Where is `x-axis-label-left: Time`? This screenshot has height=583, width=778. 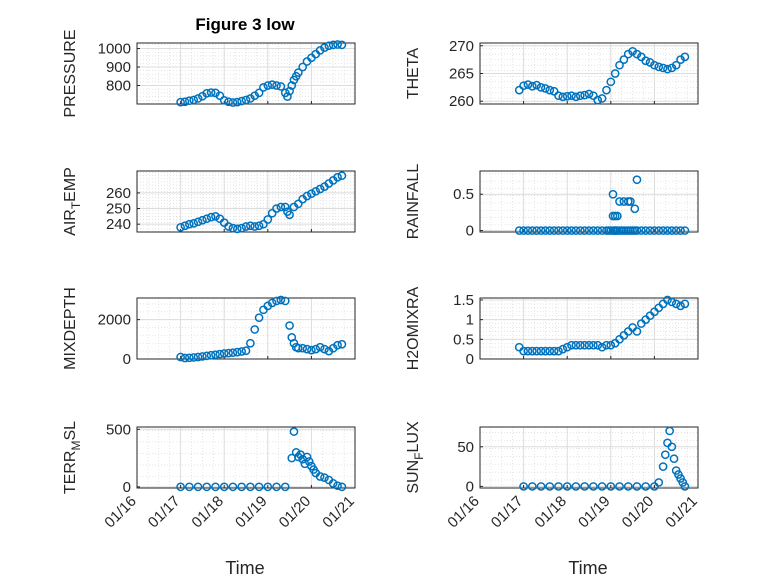 x-axis-label-left: Time is located at coordinates (244, 568).